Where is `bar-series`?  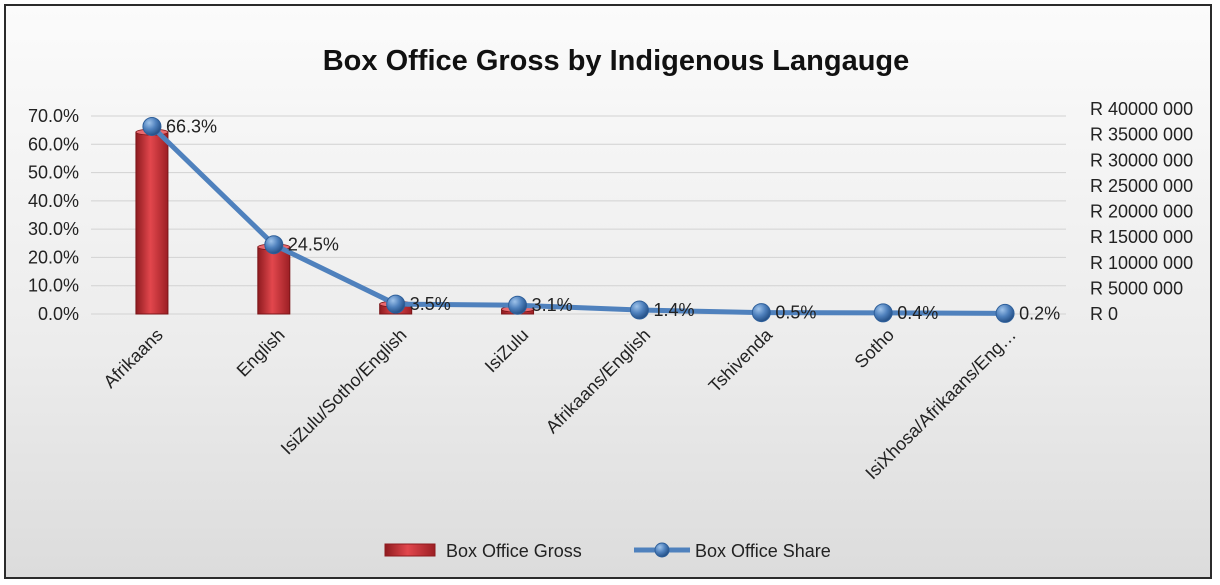 bar-series is located at coordinates (335, 221).